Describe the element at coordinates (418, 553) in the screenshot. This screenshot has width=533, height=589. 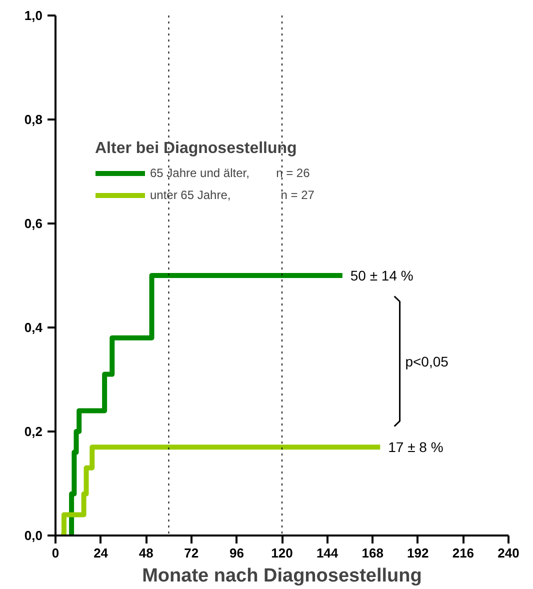
I see `x-tick-label: 192` at that location.